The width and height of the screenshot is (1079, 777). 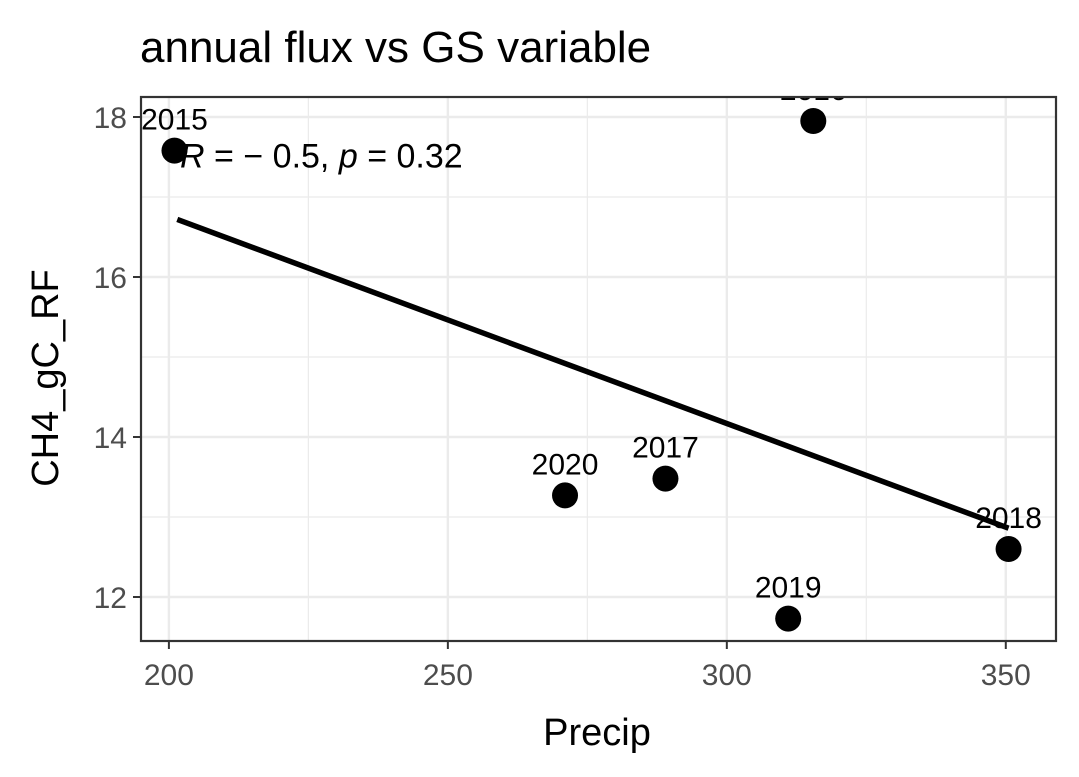 I want to click on y-tick-label: 12, so click(x=110, y=598).